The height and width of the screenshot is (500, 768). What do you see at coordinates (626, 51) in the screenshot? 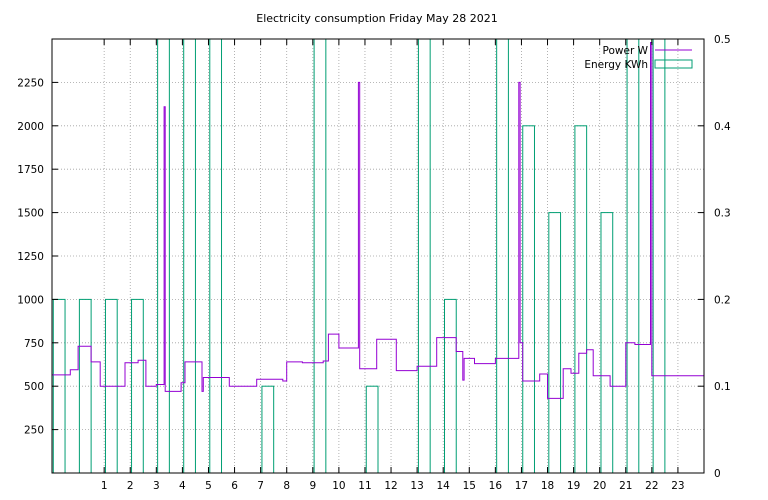
I see `legend-label-power: Power W` at bounding box center [626, 51].